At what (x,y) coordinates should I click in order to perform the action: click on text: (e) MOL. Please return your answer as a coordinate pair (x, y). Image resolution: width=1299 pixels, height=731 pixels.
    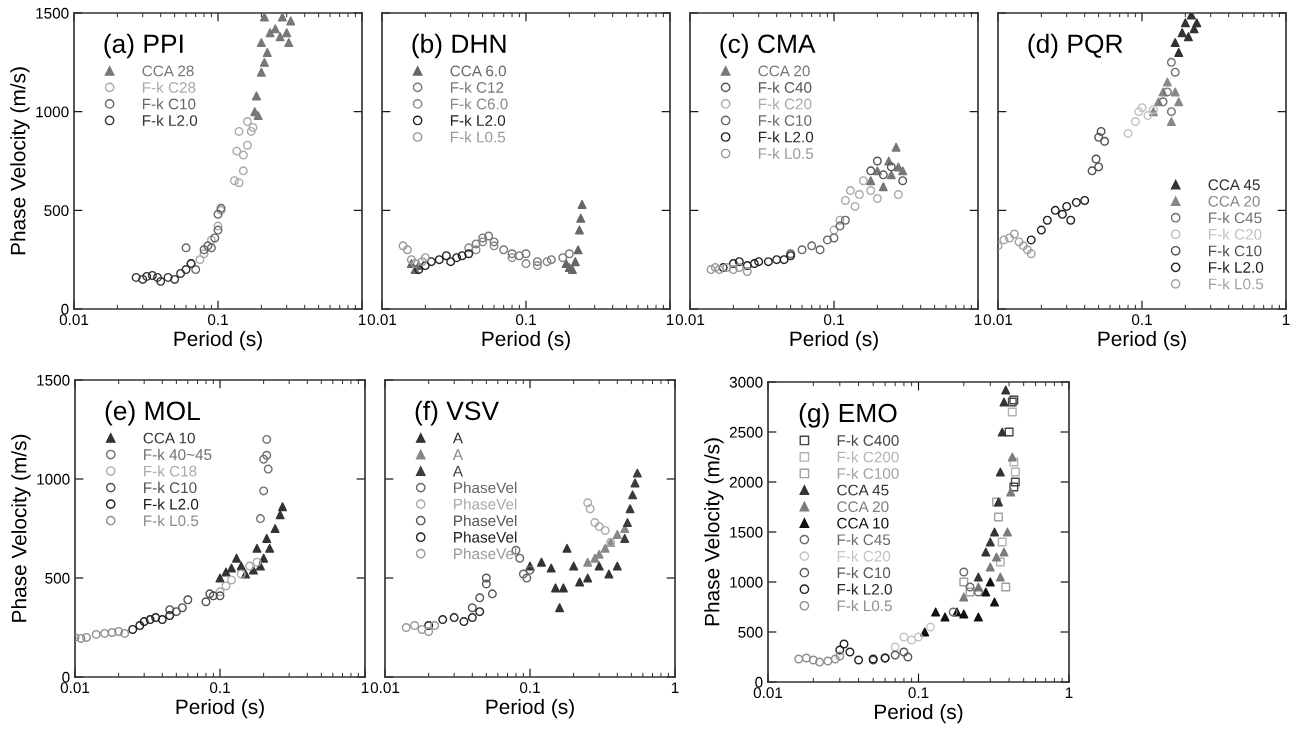
    Looking at the image, I should click on (152, 413).